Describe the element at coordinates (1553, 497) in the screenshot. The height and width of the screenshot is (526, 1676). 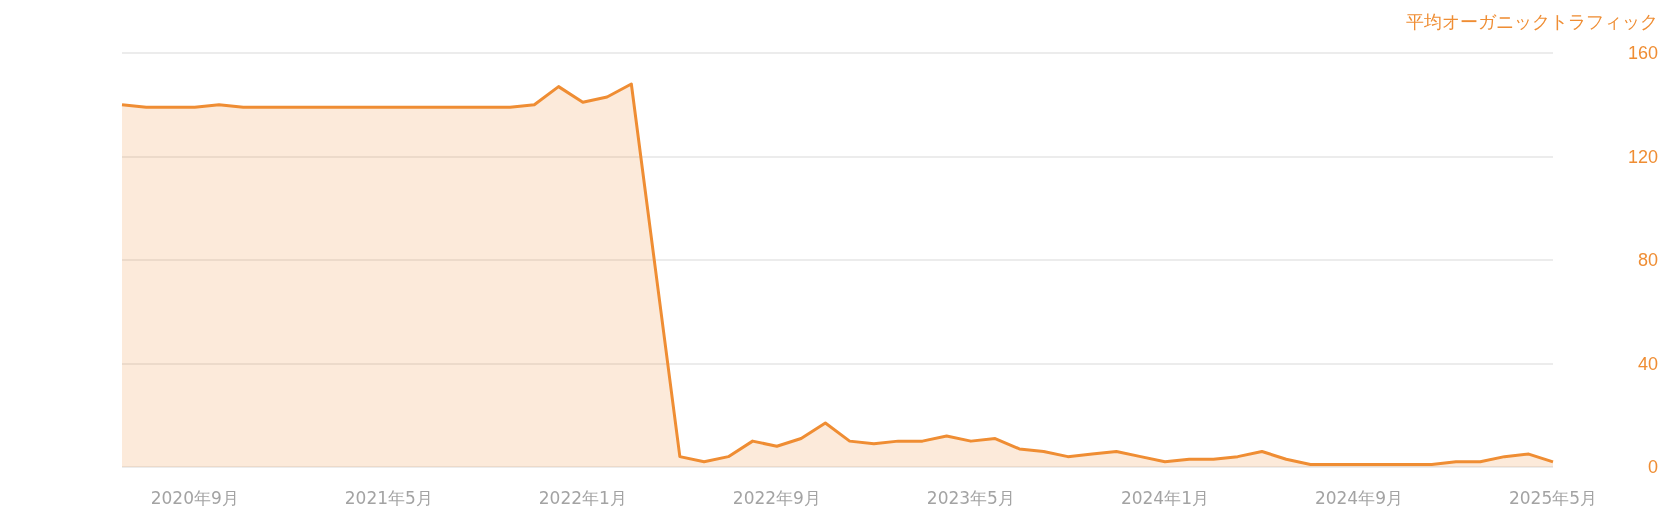
I see `x-tick-label: 2025年5月` at that location.